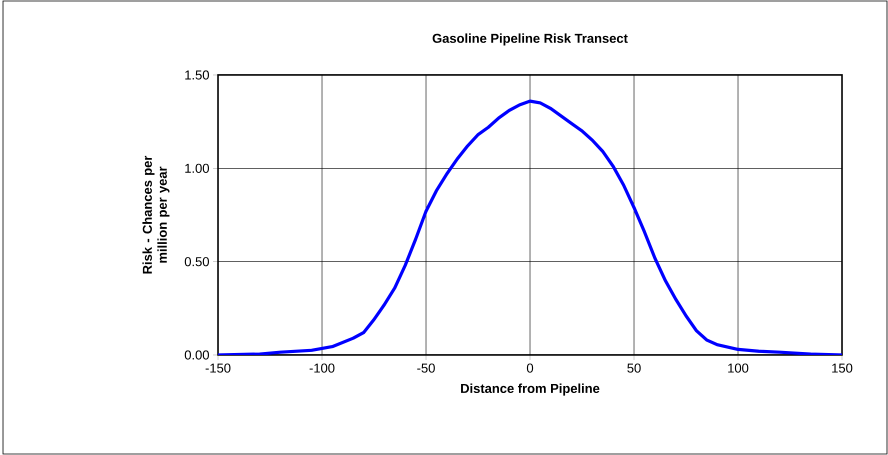  What do you see at coordinates (218, 368) in the screenshot?
I see `x-tick-label: -150` at bounding box center [218, 368].